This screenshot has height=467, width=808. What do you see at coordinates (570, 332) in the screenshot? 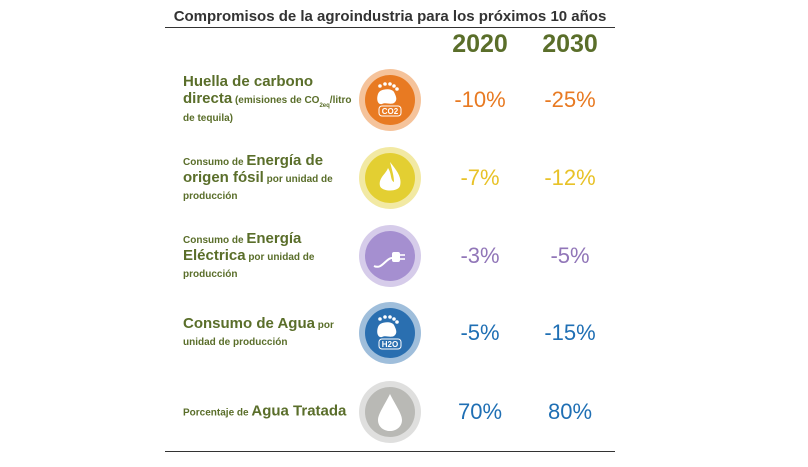
I see `value: -15%` at bounding box center [570, 332].